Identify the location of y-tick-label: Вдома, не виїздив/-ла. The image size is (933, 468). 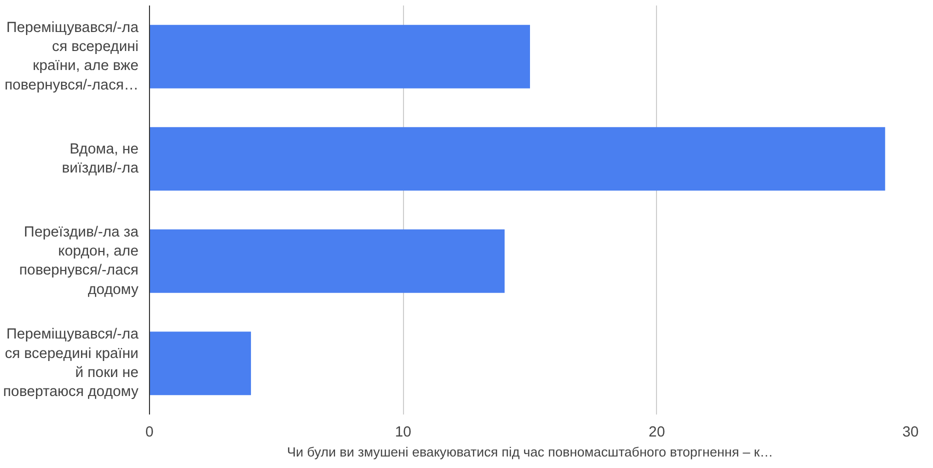
(101, 158).